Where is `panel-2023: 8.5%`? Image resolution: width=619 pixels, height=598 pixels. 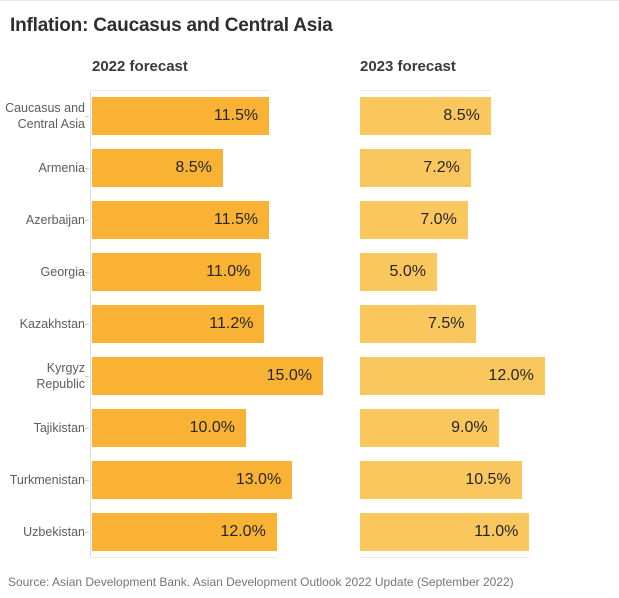
panel-2023: 8.5% is located at coordinates (489, 112).